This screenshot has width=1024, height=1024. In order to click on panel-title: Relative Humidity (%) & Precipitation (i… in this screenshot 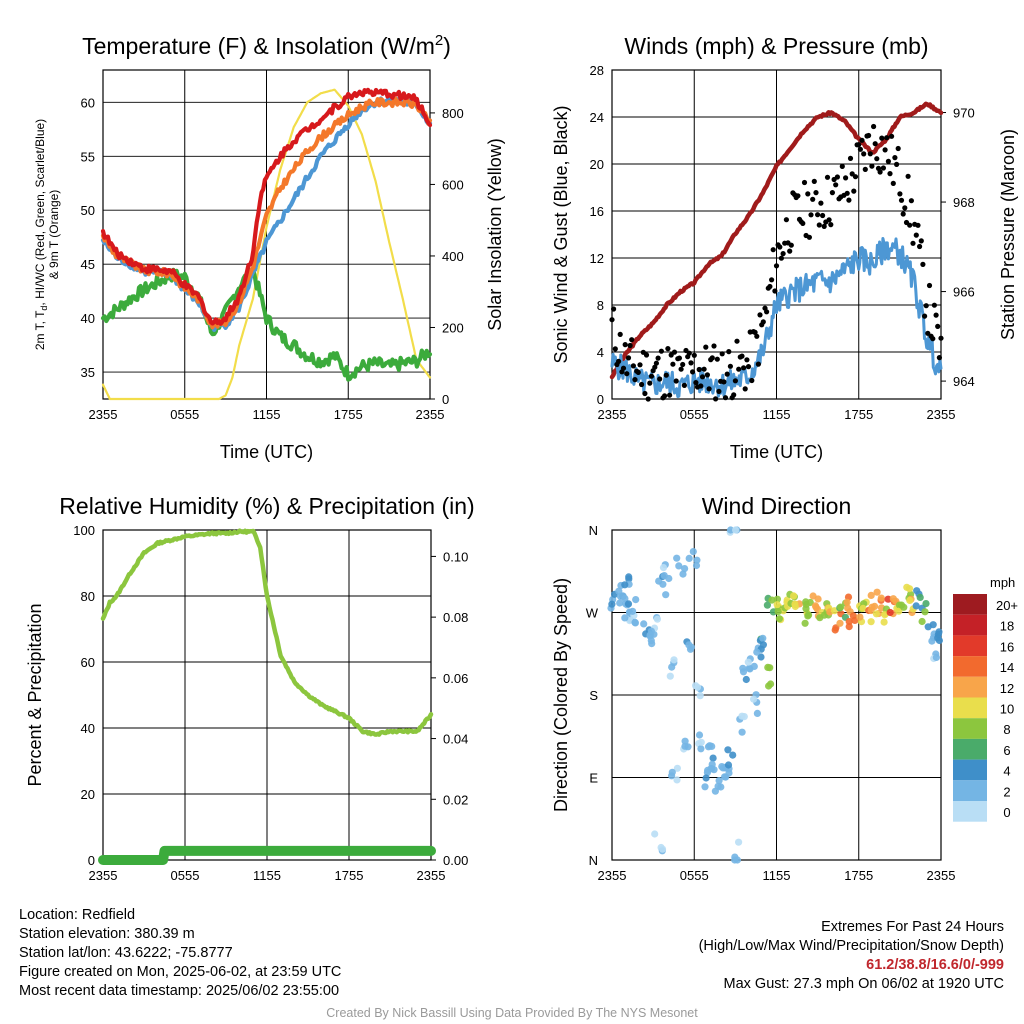, I will do `click(266, 506)`.